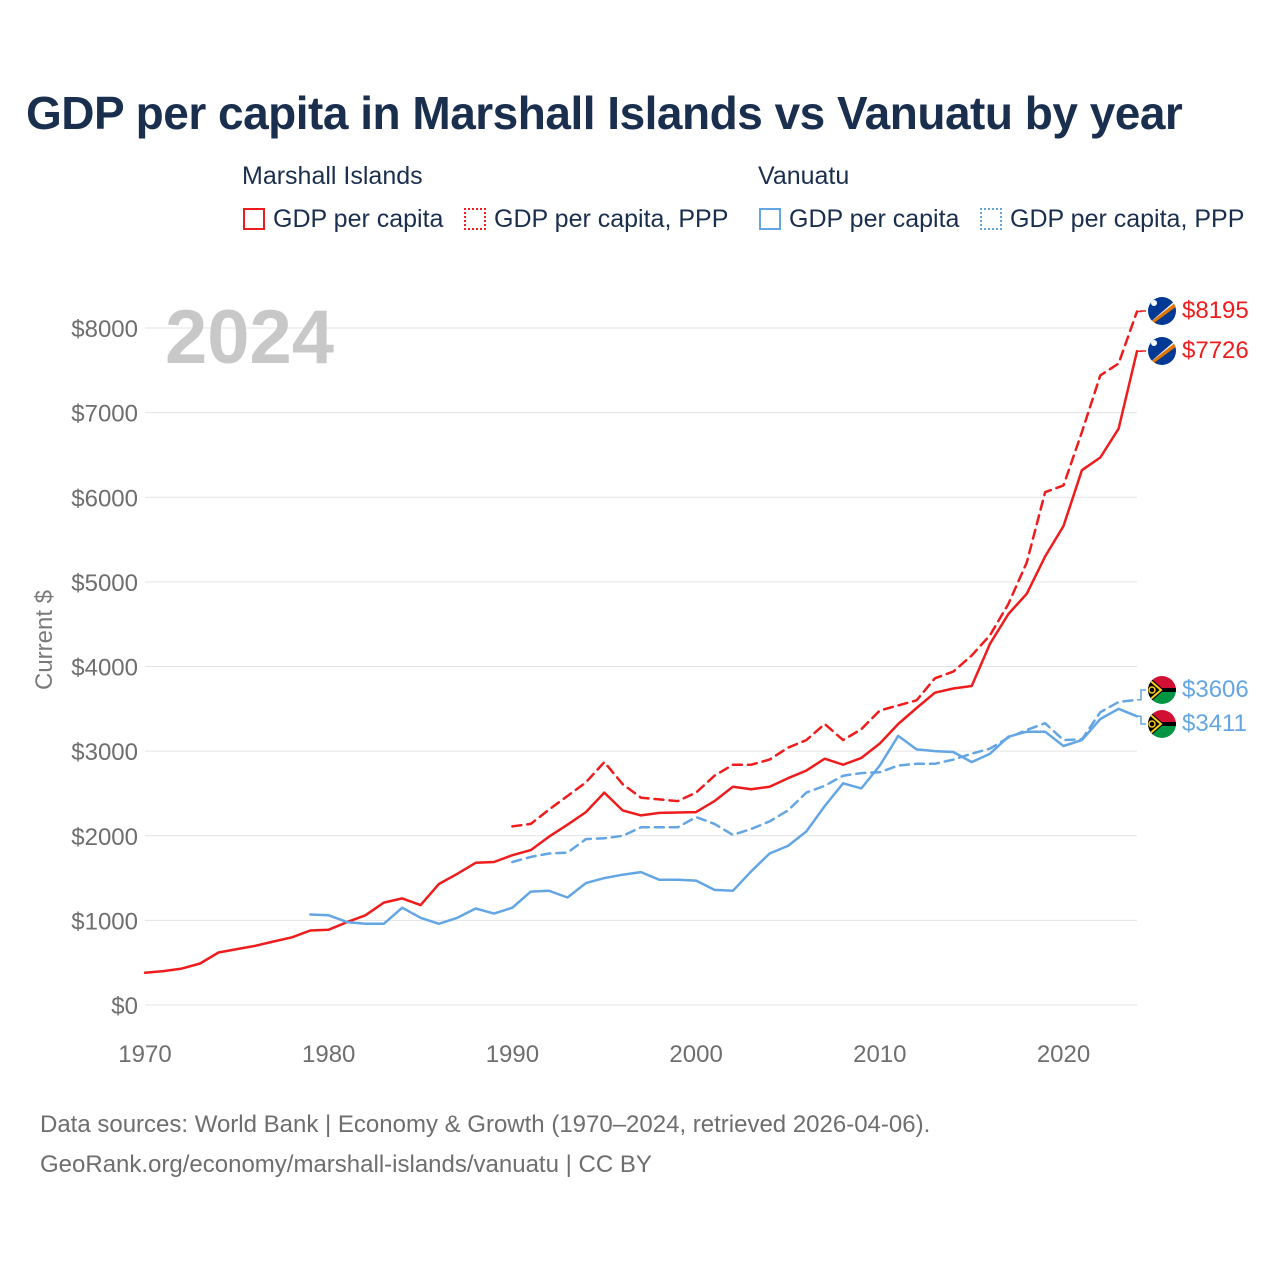  What do you see at coordinates (44, 640) in the screenshot?
I see `y-axis-label: Current $` at bounding box center [44, 640].